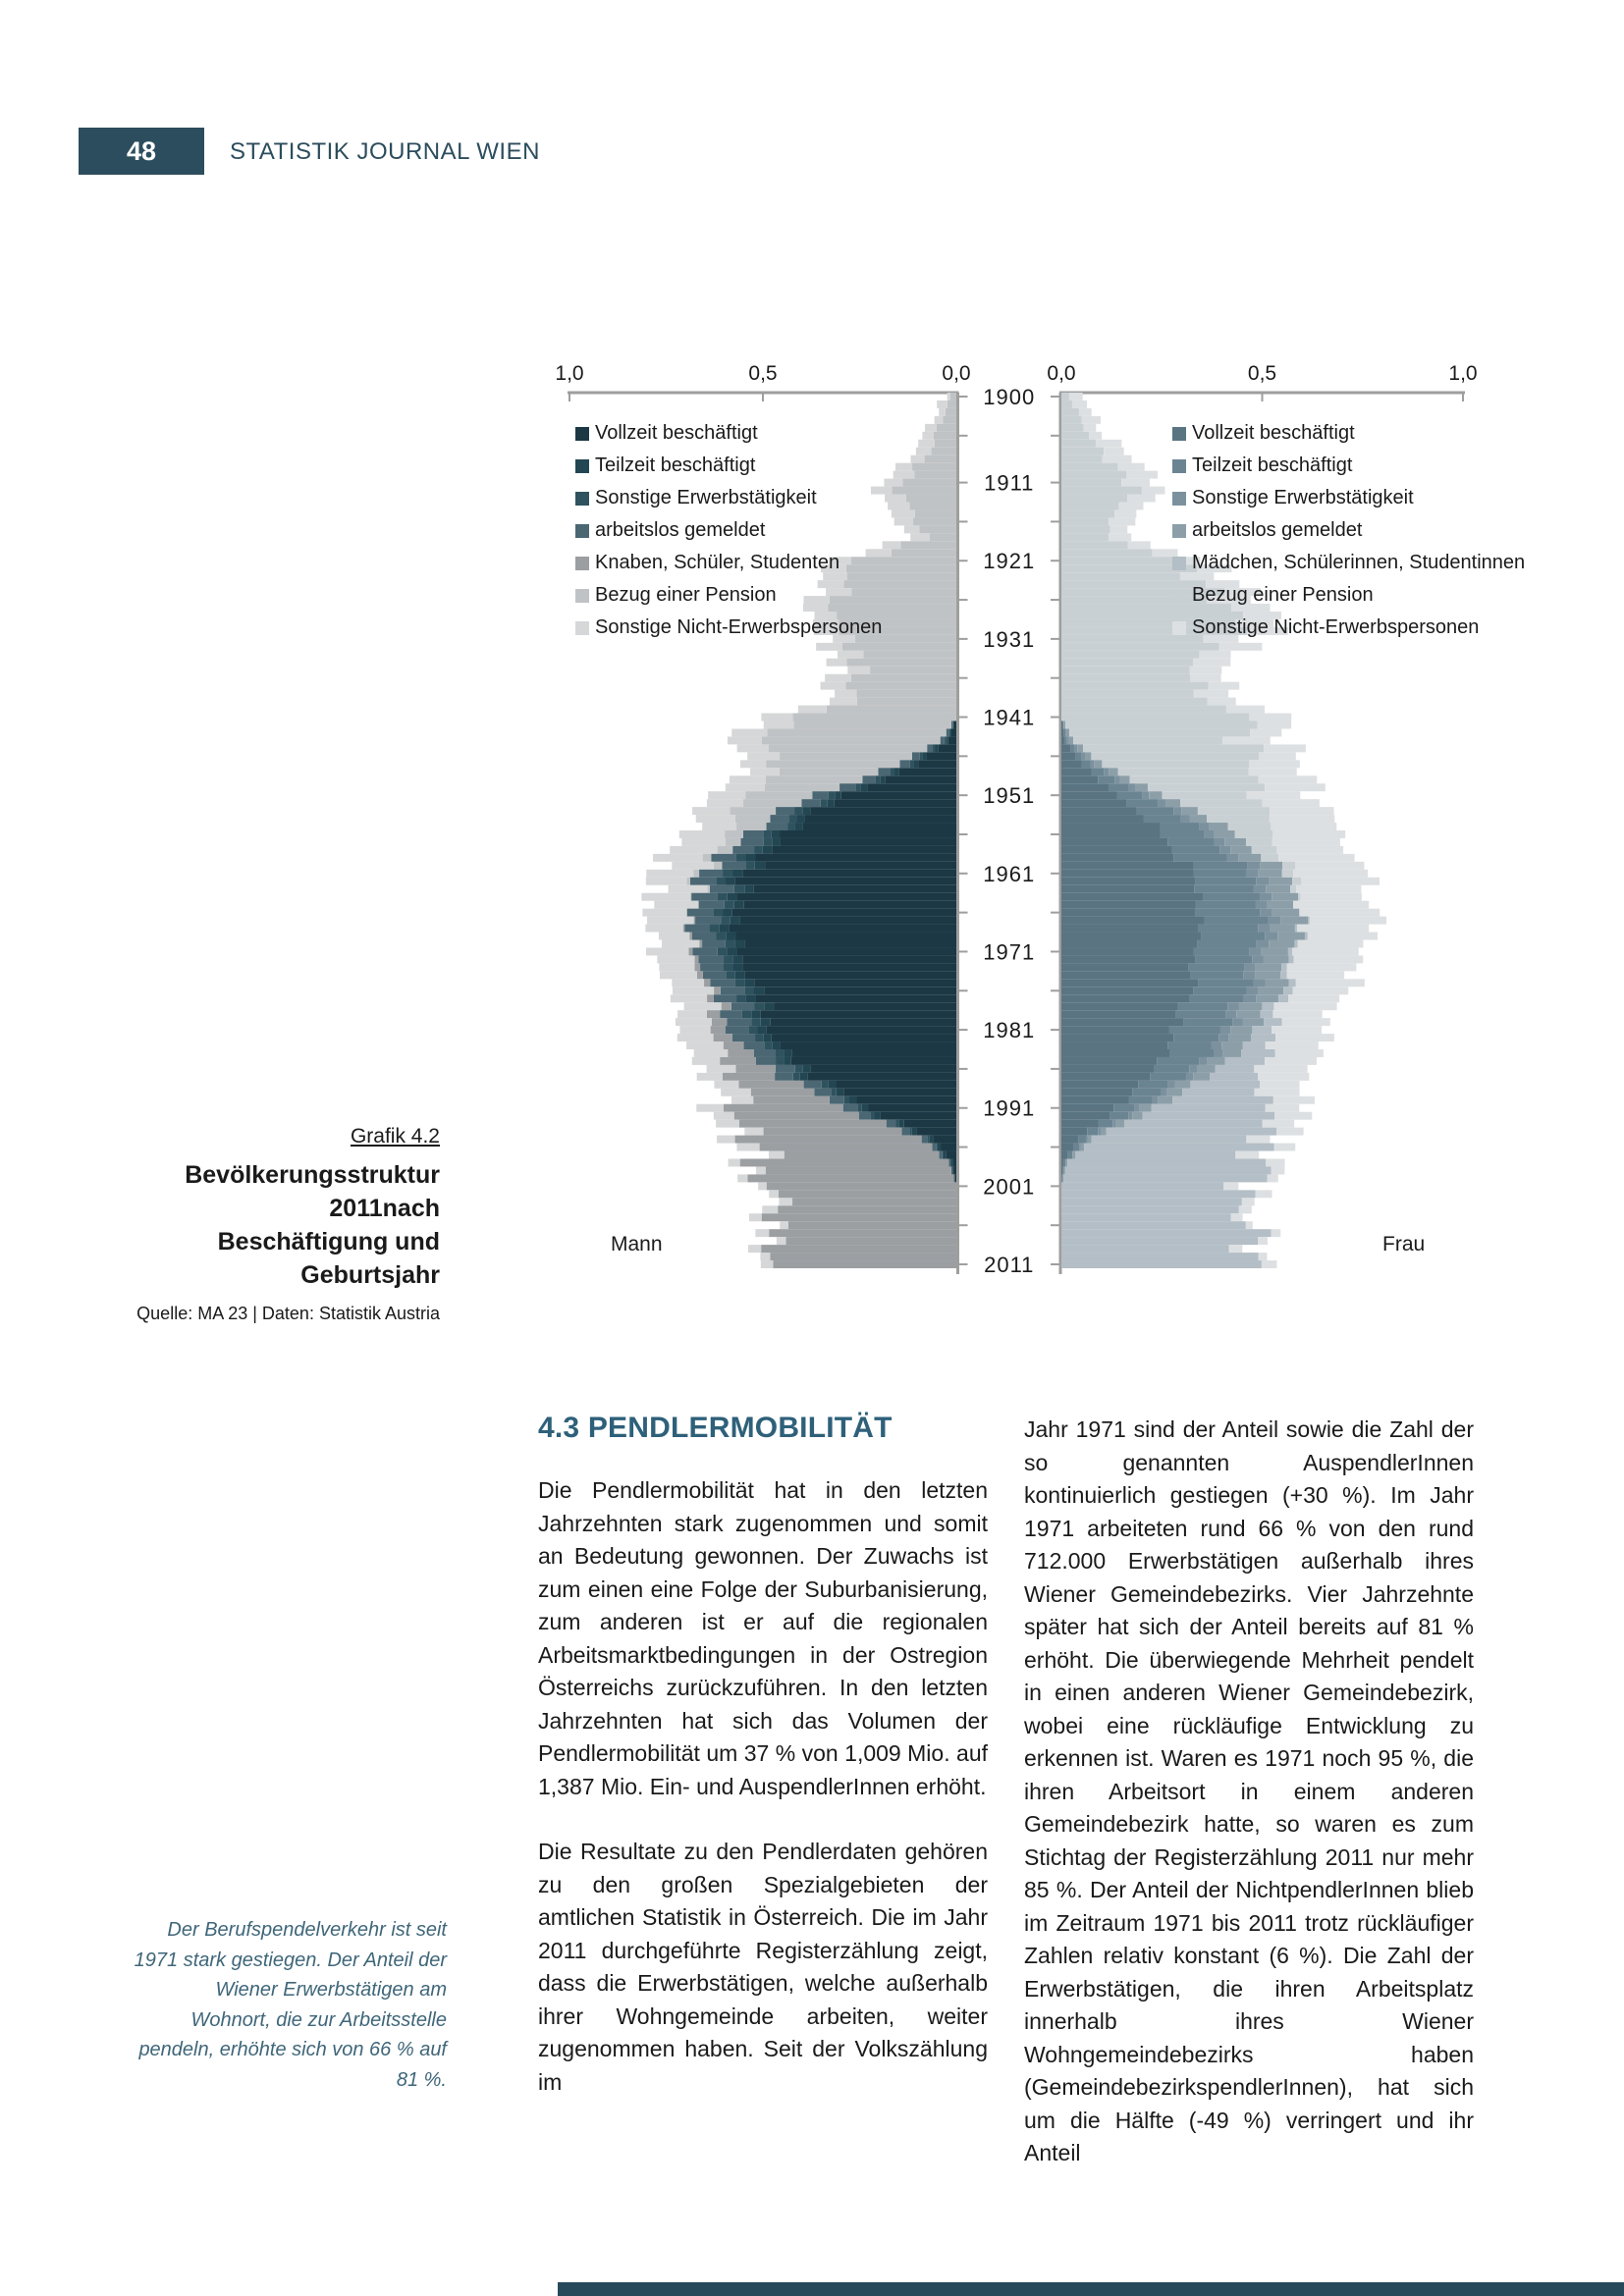 The width and height of the screenshot is (1624, 2296). Describe the element at coordinates (385, 151) in the screenshot. I see `journal-title: STATISTIK JOURNAL WIEN` at that location.